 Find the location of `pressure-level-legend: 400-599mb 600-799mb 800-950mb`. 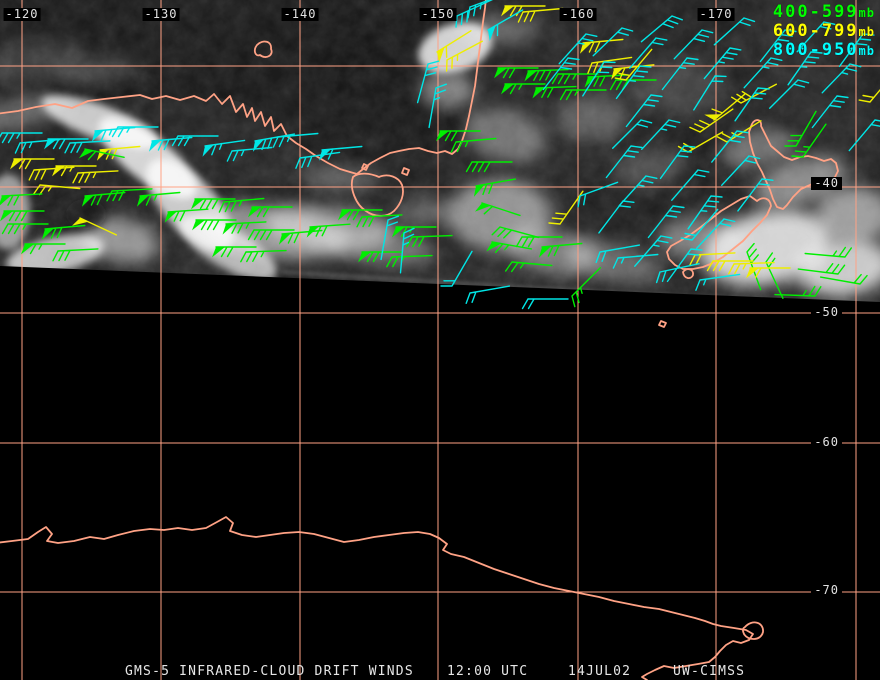

pressure-level-legend: 400-599mb 600-799mb 800-950mb is located at coordinates (824, 31).